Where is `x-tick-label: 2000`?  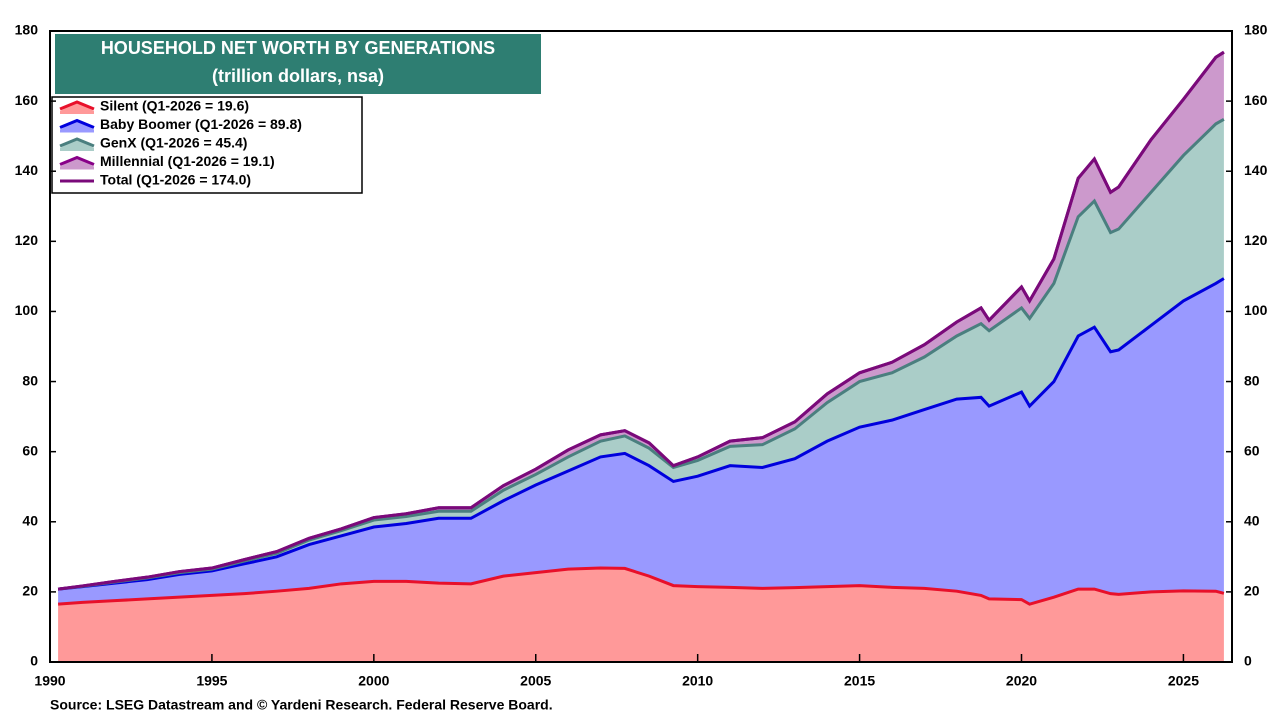 x-tick-label: 2000 is located at coordinates (373, 681).